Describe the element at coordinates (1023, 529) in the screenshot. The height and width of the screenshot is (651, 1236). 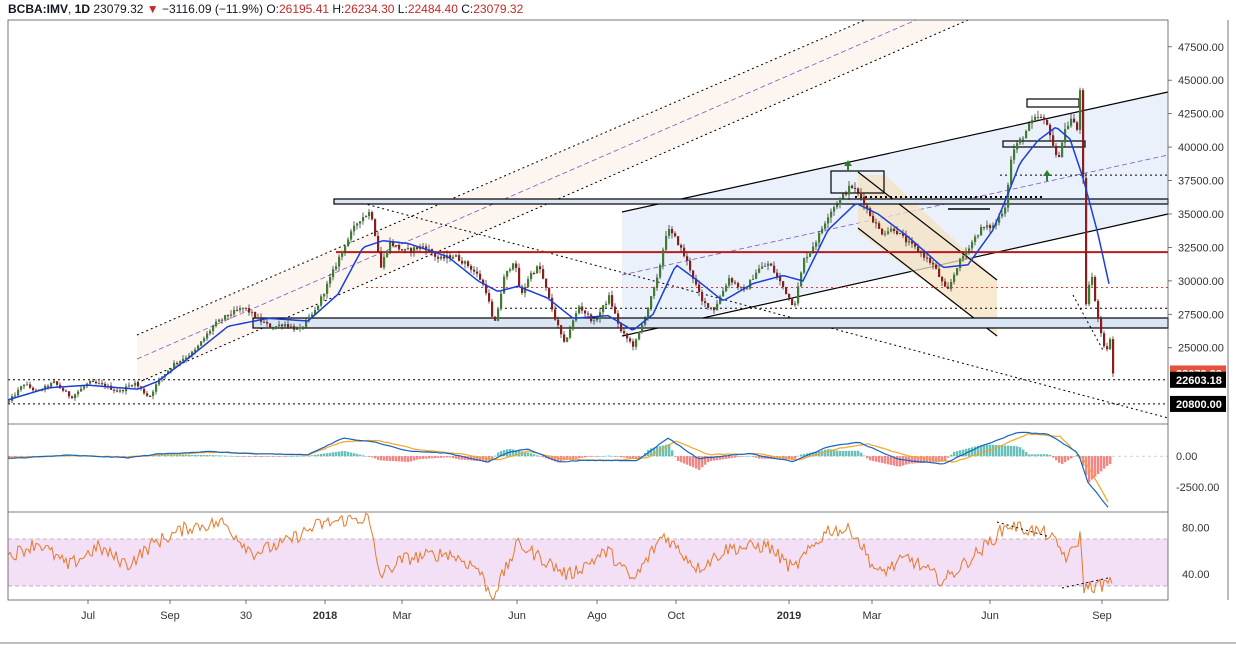
I see `rsi-divergence-line` at that location.